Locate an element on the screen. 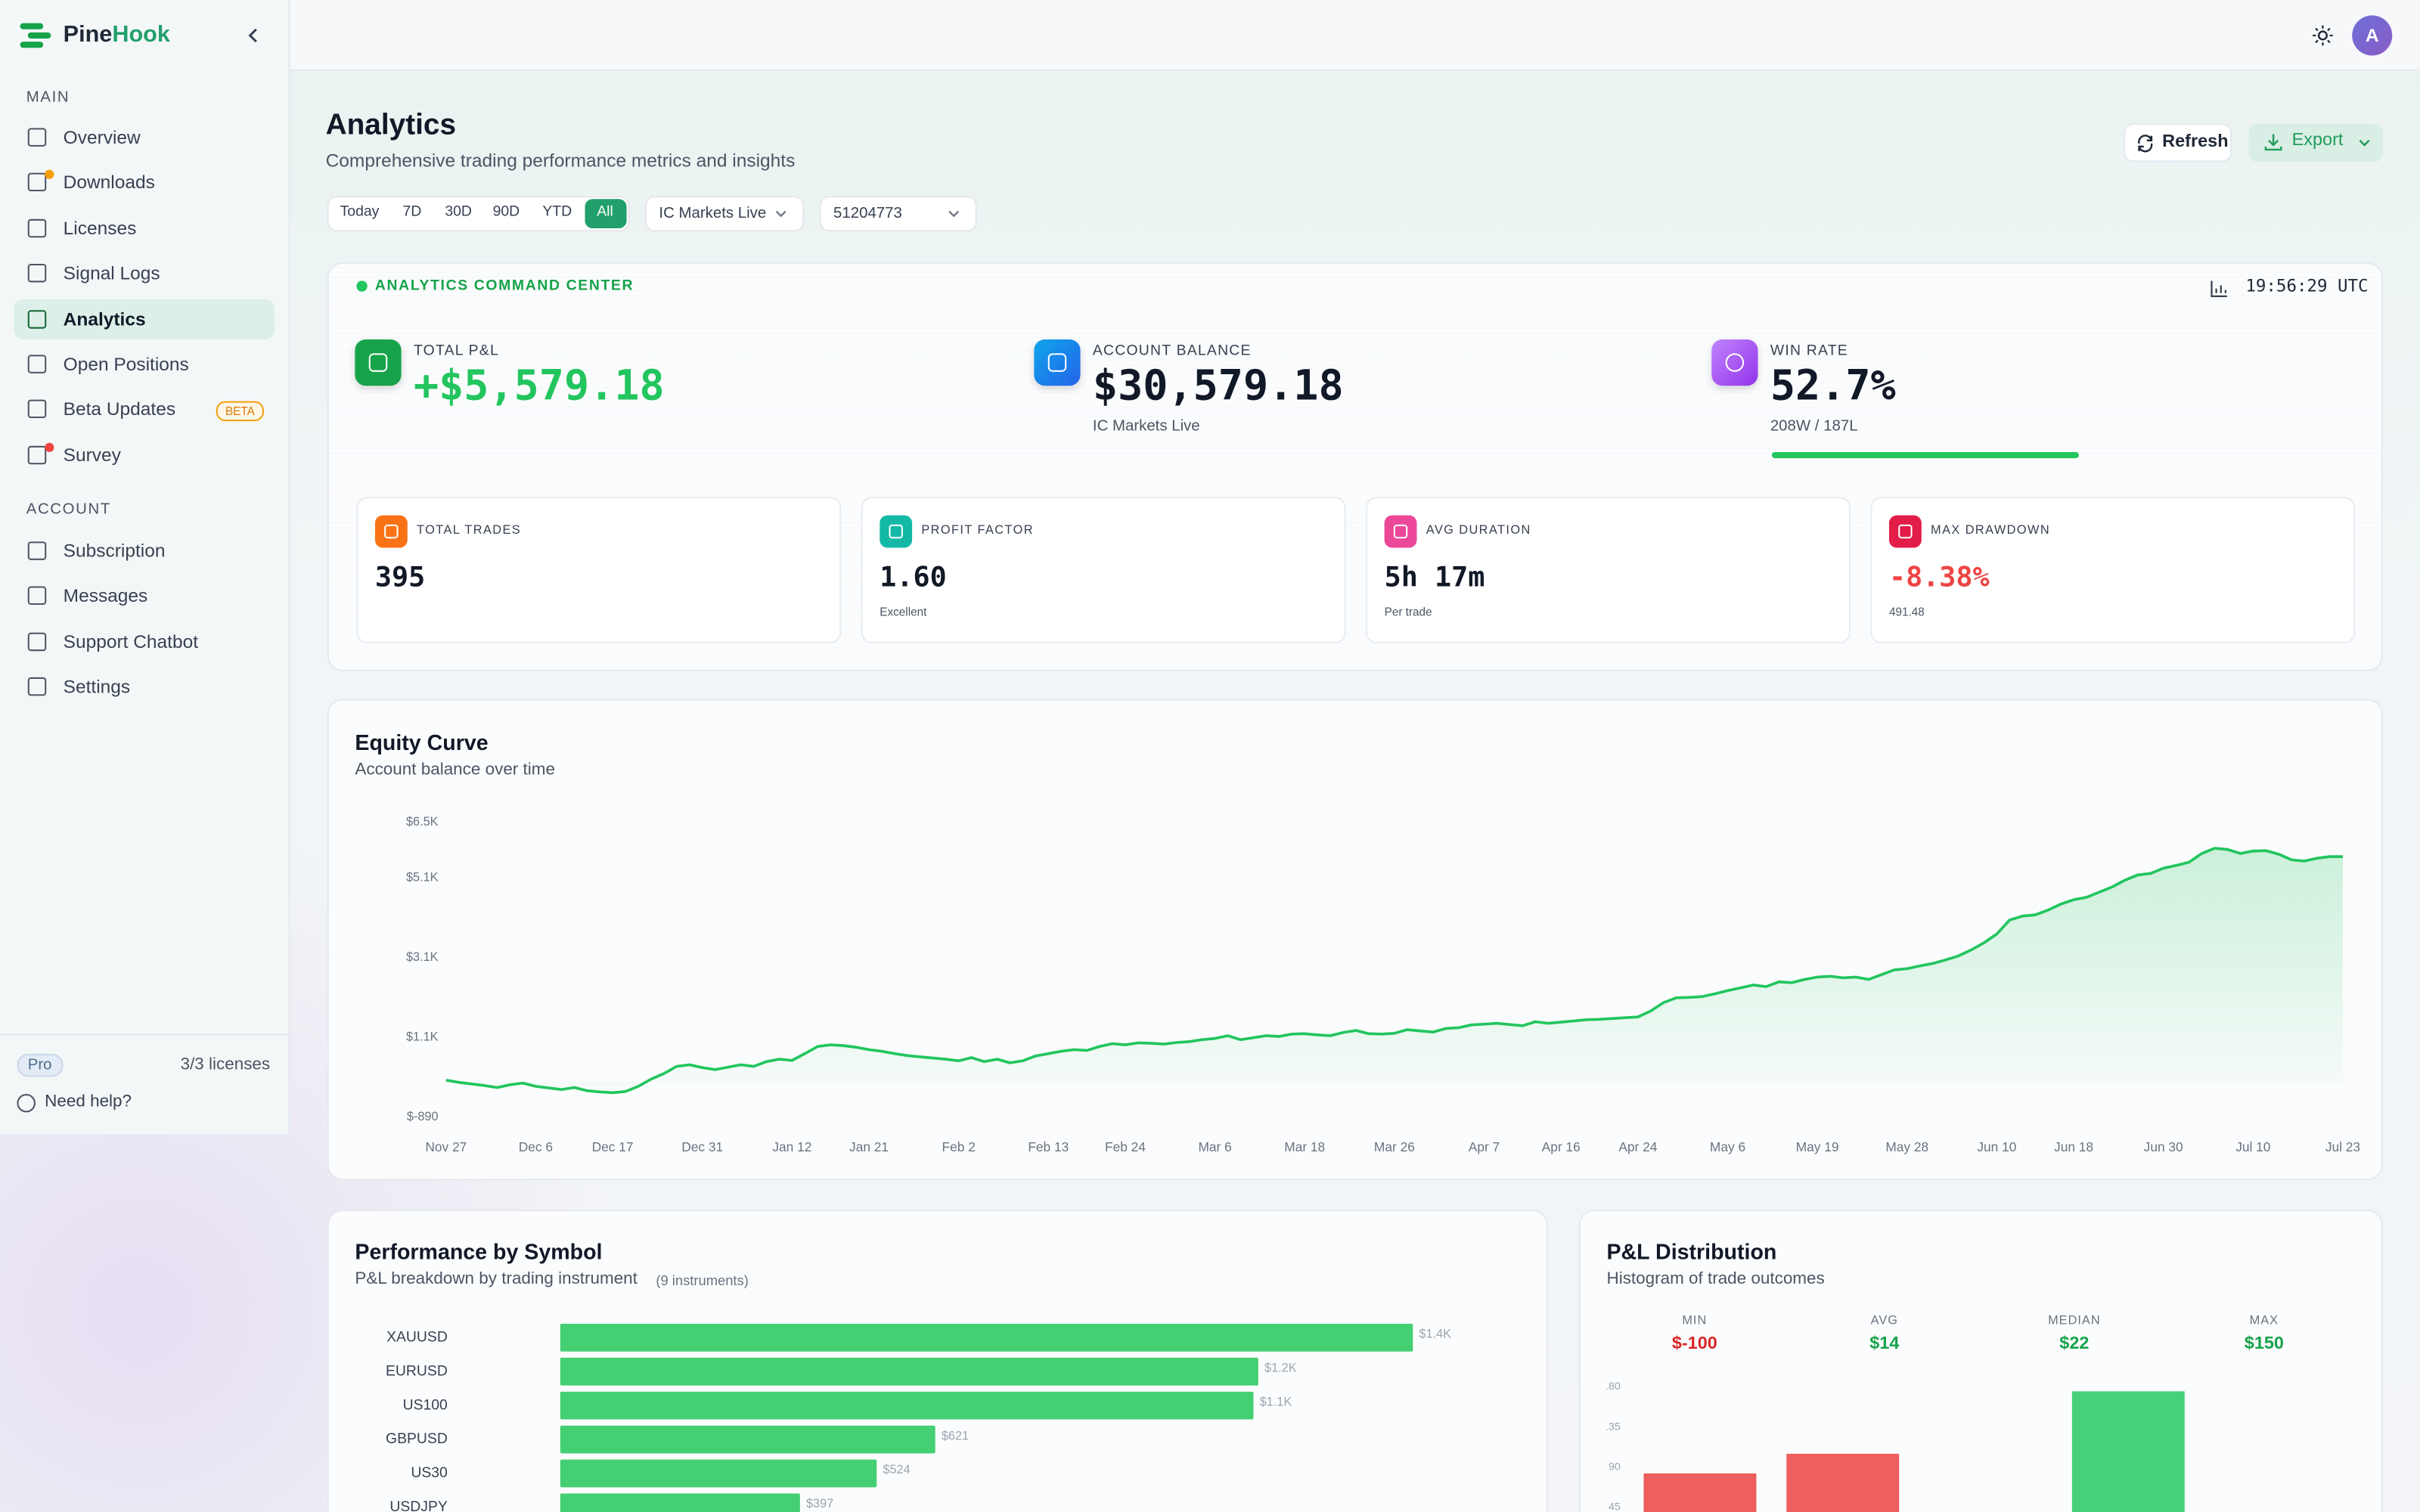 The width and height of the screenshot is (2420, 1512). stat-label: MIN is located at coordinates (1694, 1320).